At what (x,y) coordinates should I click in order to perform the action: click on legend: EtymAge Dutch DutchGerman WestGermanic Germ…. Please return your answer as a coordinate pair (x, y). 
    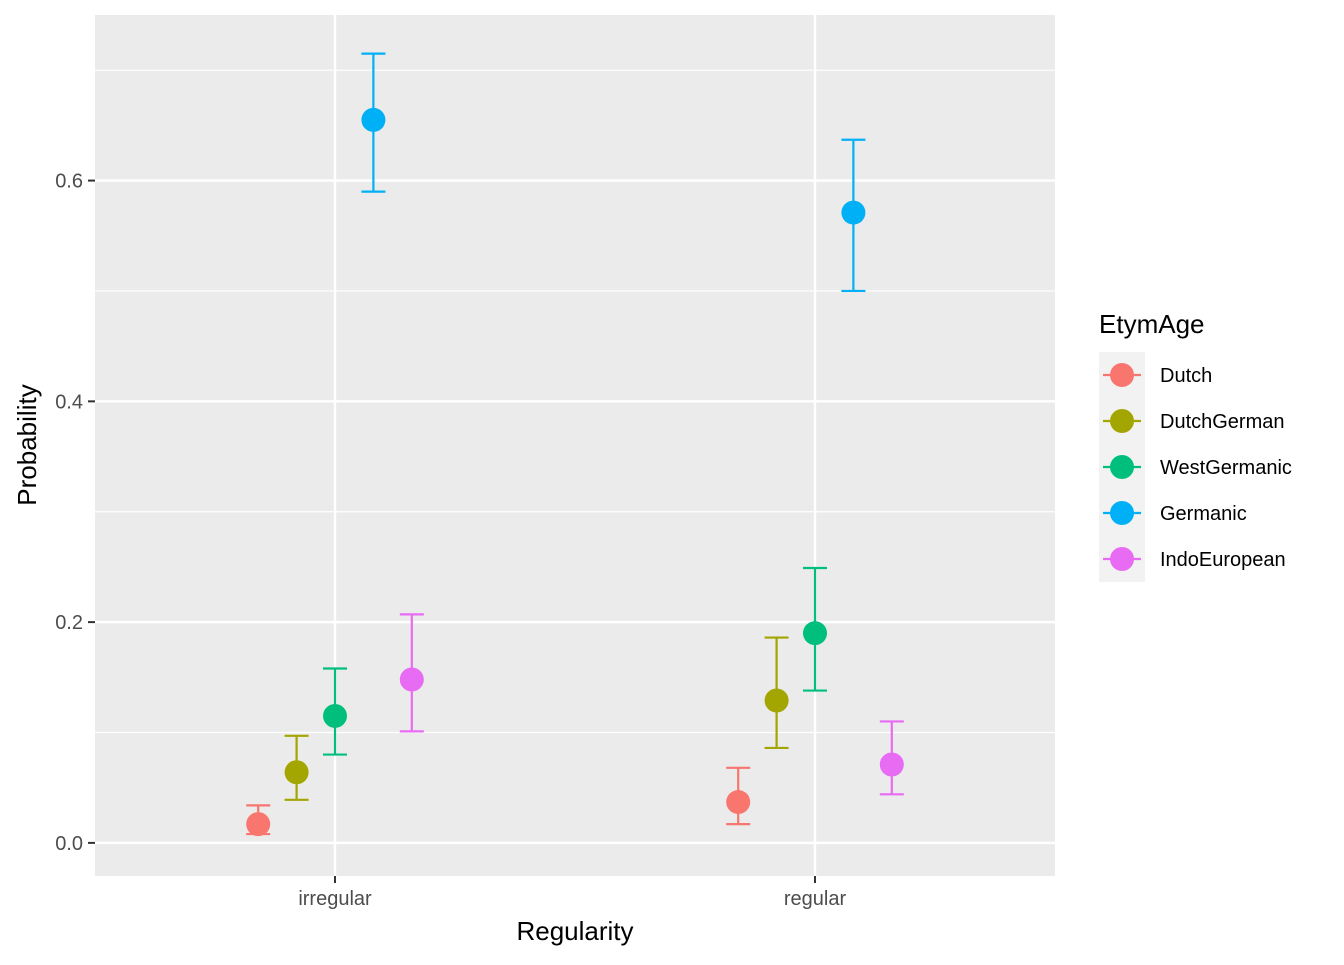
    Looking at the image, I should click on (1195, 445).